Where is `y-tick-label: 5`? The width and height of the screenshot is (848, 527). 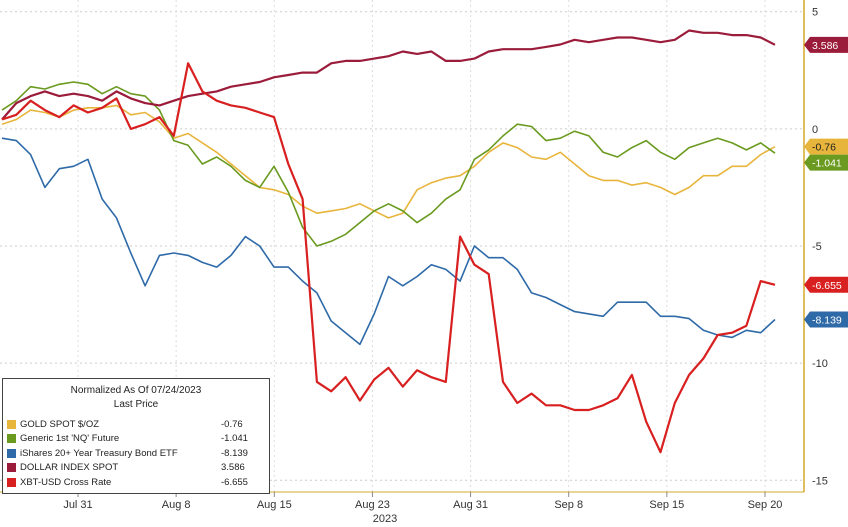
y-tick-label: 5 is located at coordinates (815, 13).